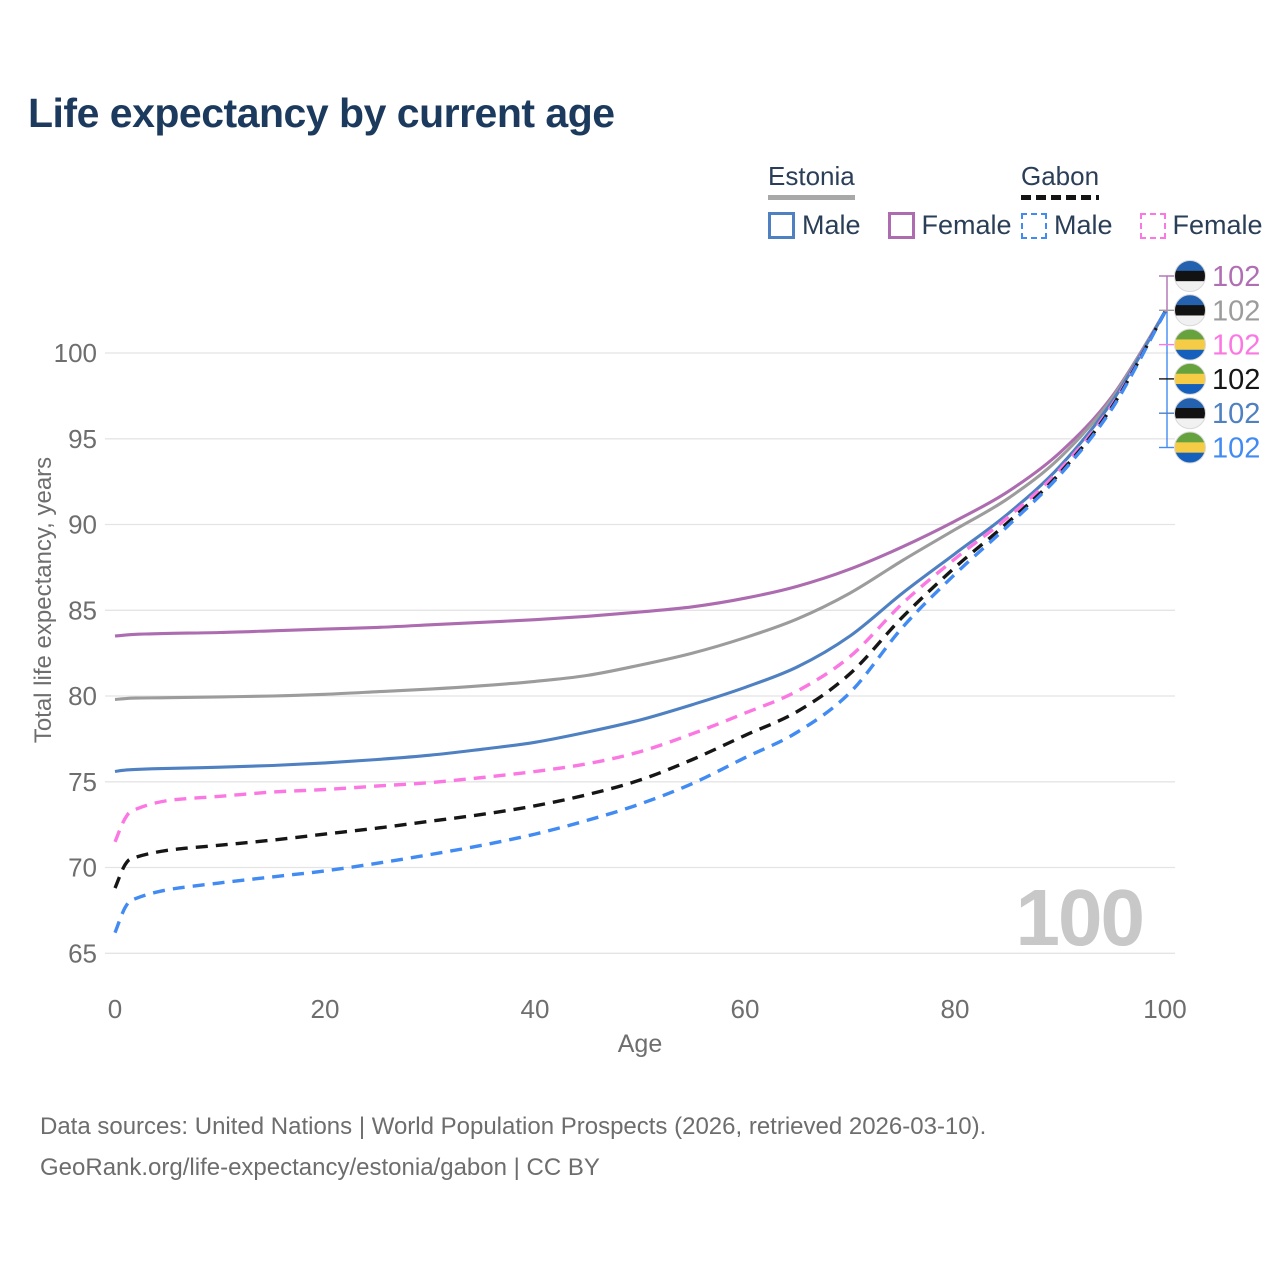 The height and width of the screenshot is (1280, 1280). I want to click on leader-line-top, so click(1166, 294).